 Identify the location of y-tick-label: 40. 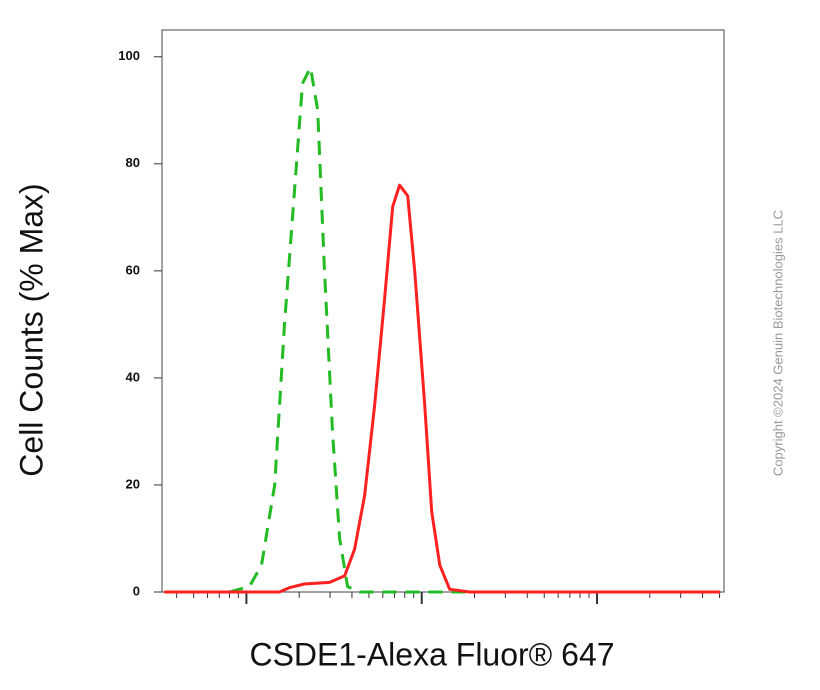
(133, 376).